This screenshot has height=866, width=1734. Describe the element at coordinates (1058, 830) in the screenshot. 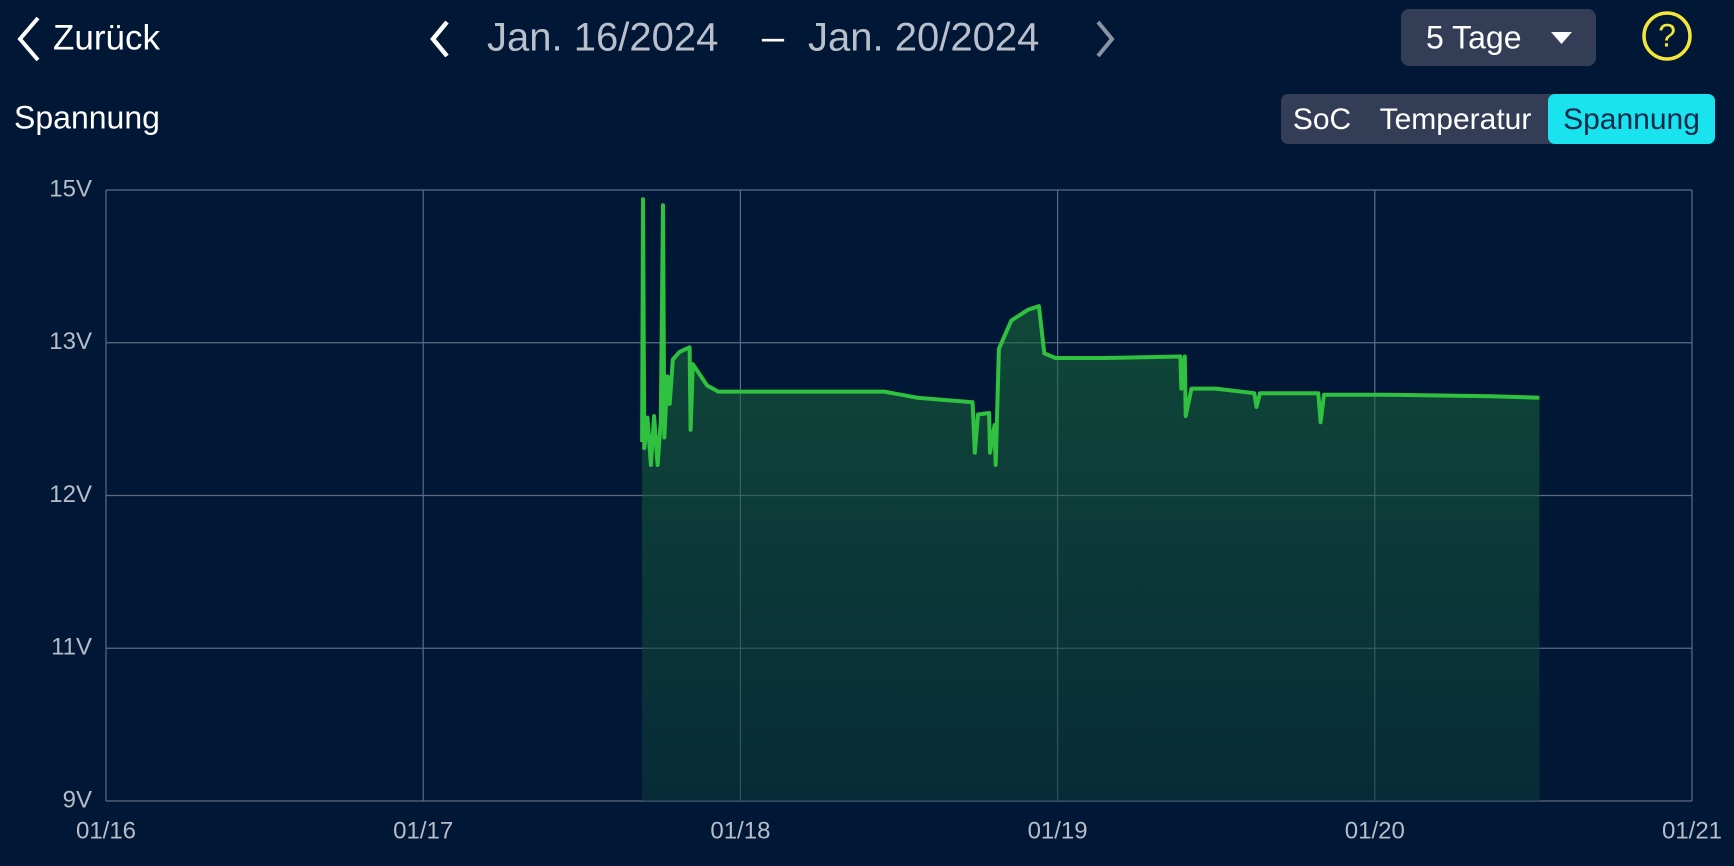

I see `x-tick-label: 01/19` at that location.